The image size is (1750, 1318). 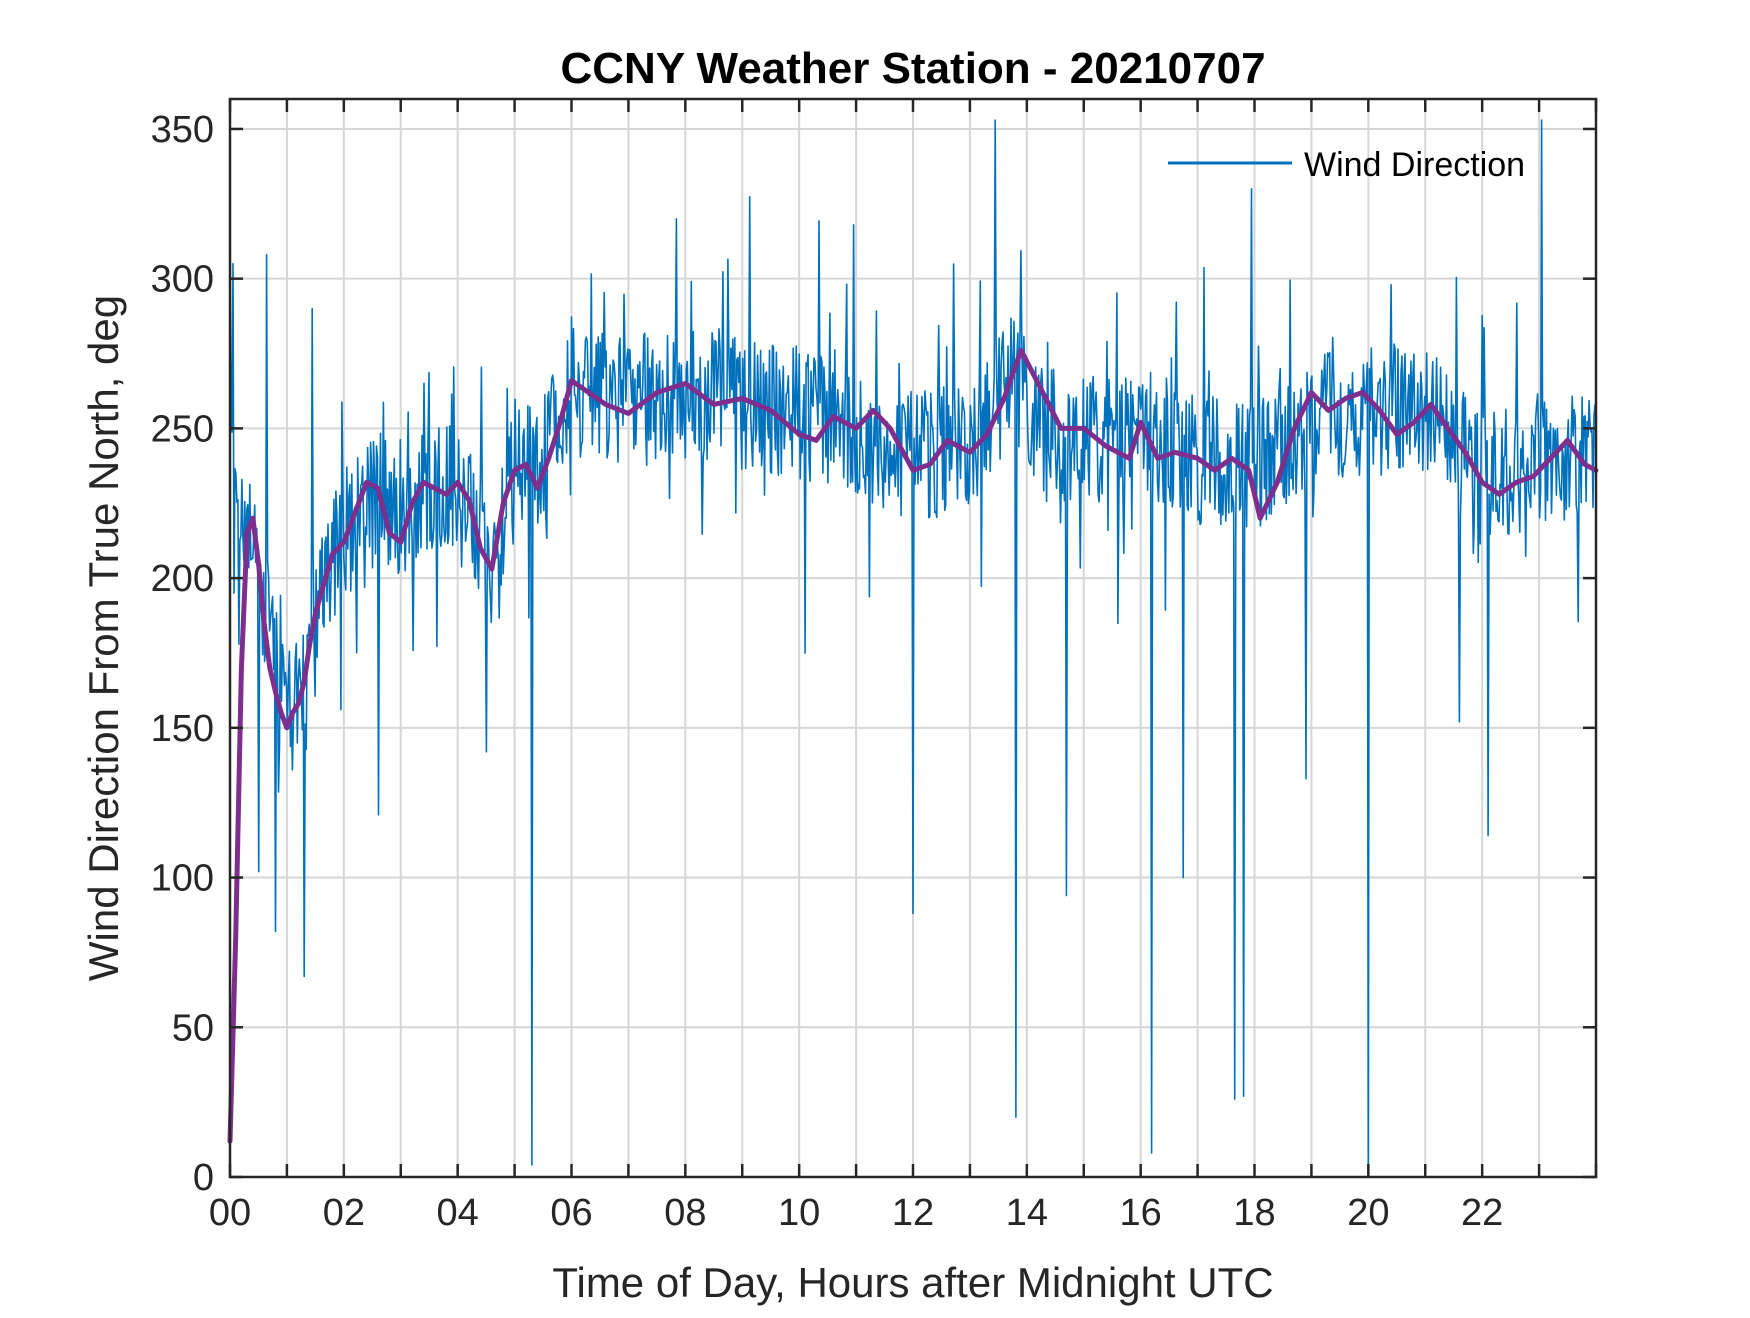 I want to click on x-tick-label: 00, so click(x=230, y=1213).